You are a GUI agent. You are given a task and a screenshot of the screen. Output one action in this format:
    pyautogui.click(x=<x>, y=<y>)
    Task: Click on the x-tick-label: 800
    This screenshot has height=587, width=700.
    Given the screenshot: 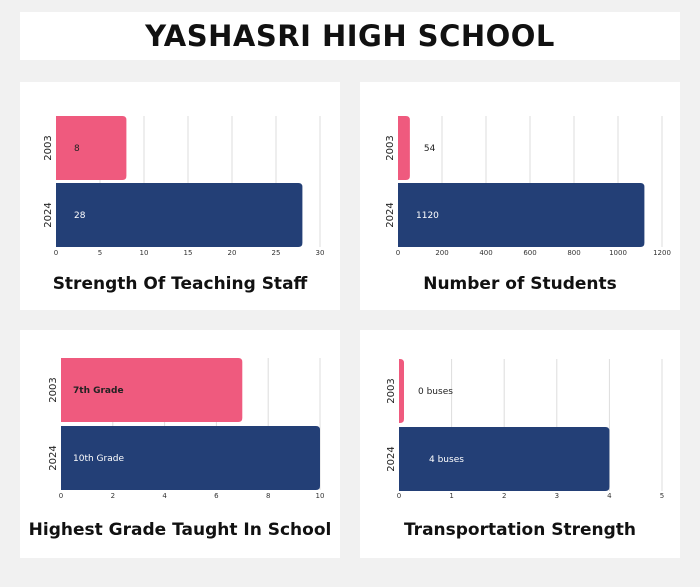 What is the action you would take?
    pyautogui.click(x=573, y=253)
    